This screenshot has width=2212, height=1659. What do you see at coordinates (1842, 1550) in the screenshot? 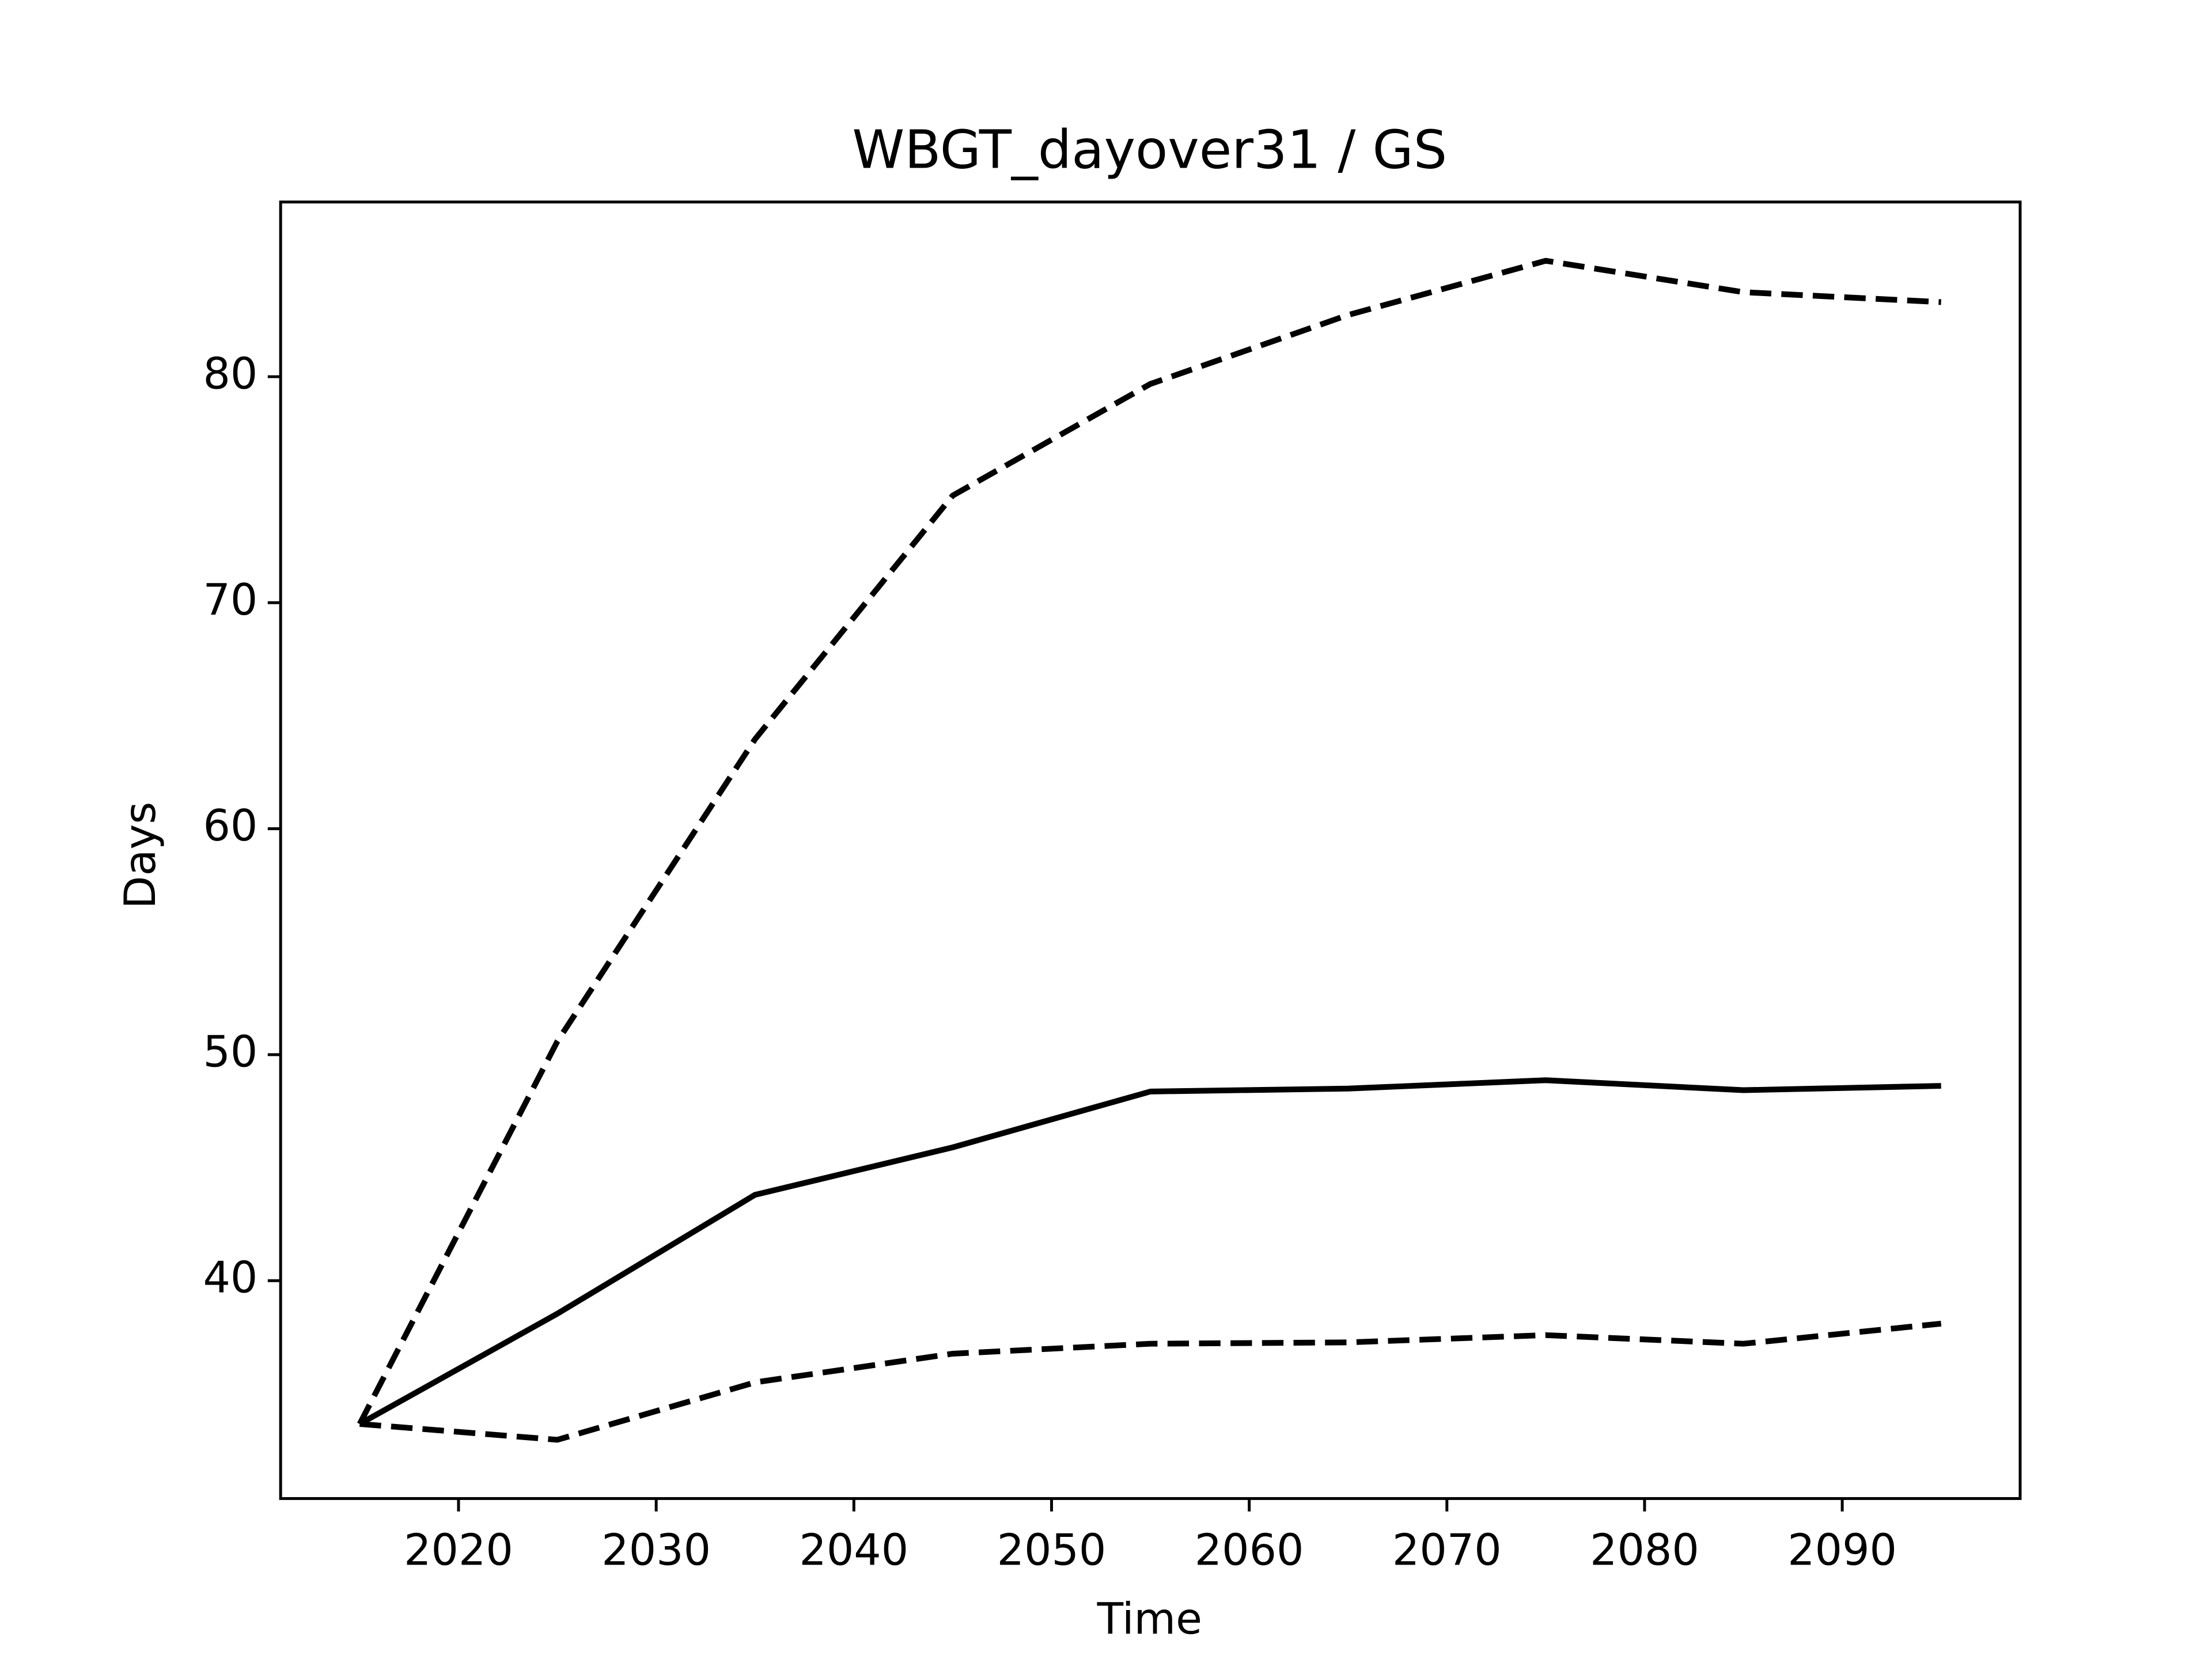
I see `x-tick-label: 2090` at bounding box center [1842, 1550].